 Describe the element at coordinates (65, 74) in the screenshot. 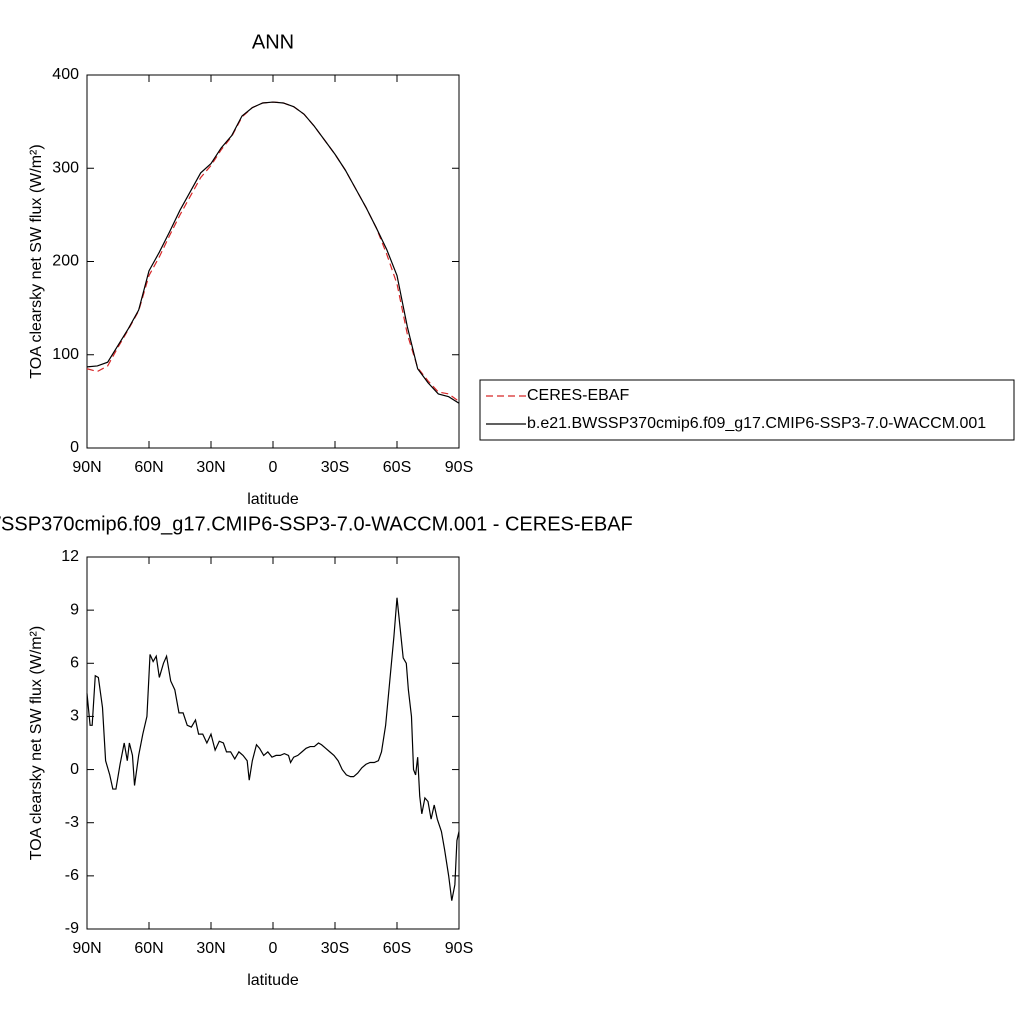

I see `y-tick-label: 400` at that location.